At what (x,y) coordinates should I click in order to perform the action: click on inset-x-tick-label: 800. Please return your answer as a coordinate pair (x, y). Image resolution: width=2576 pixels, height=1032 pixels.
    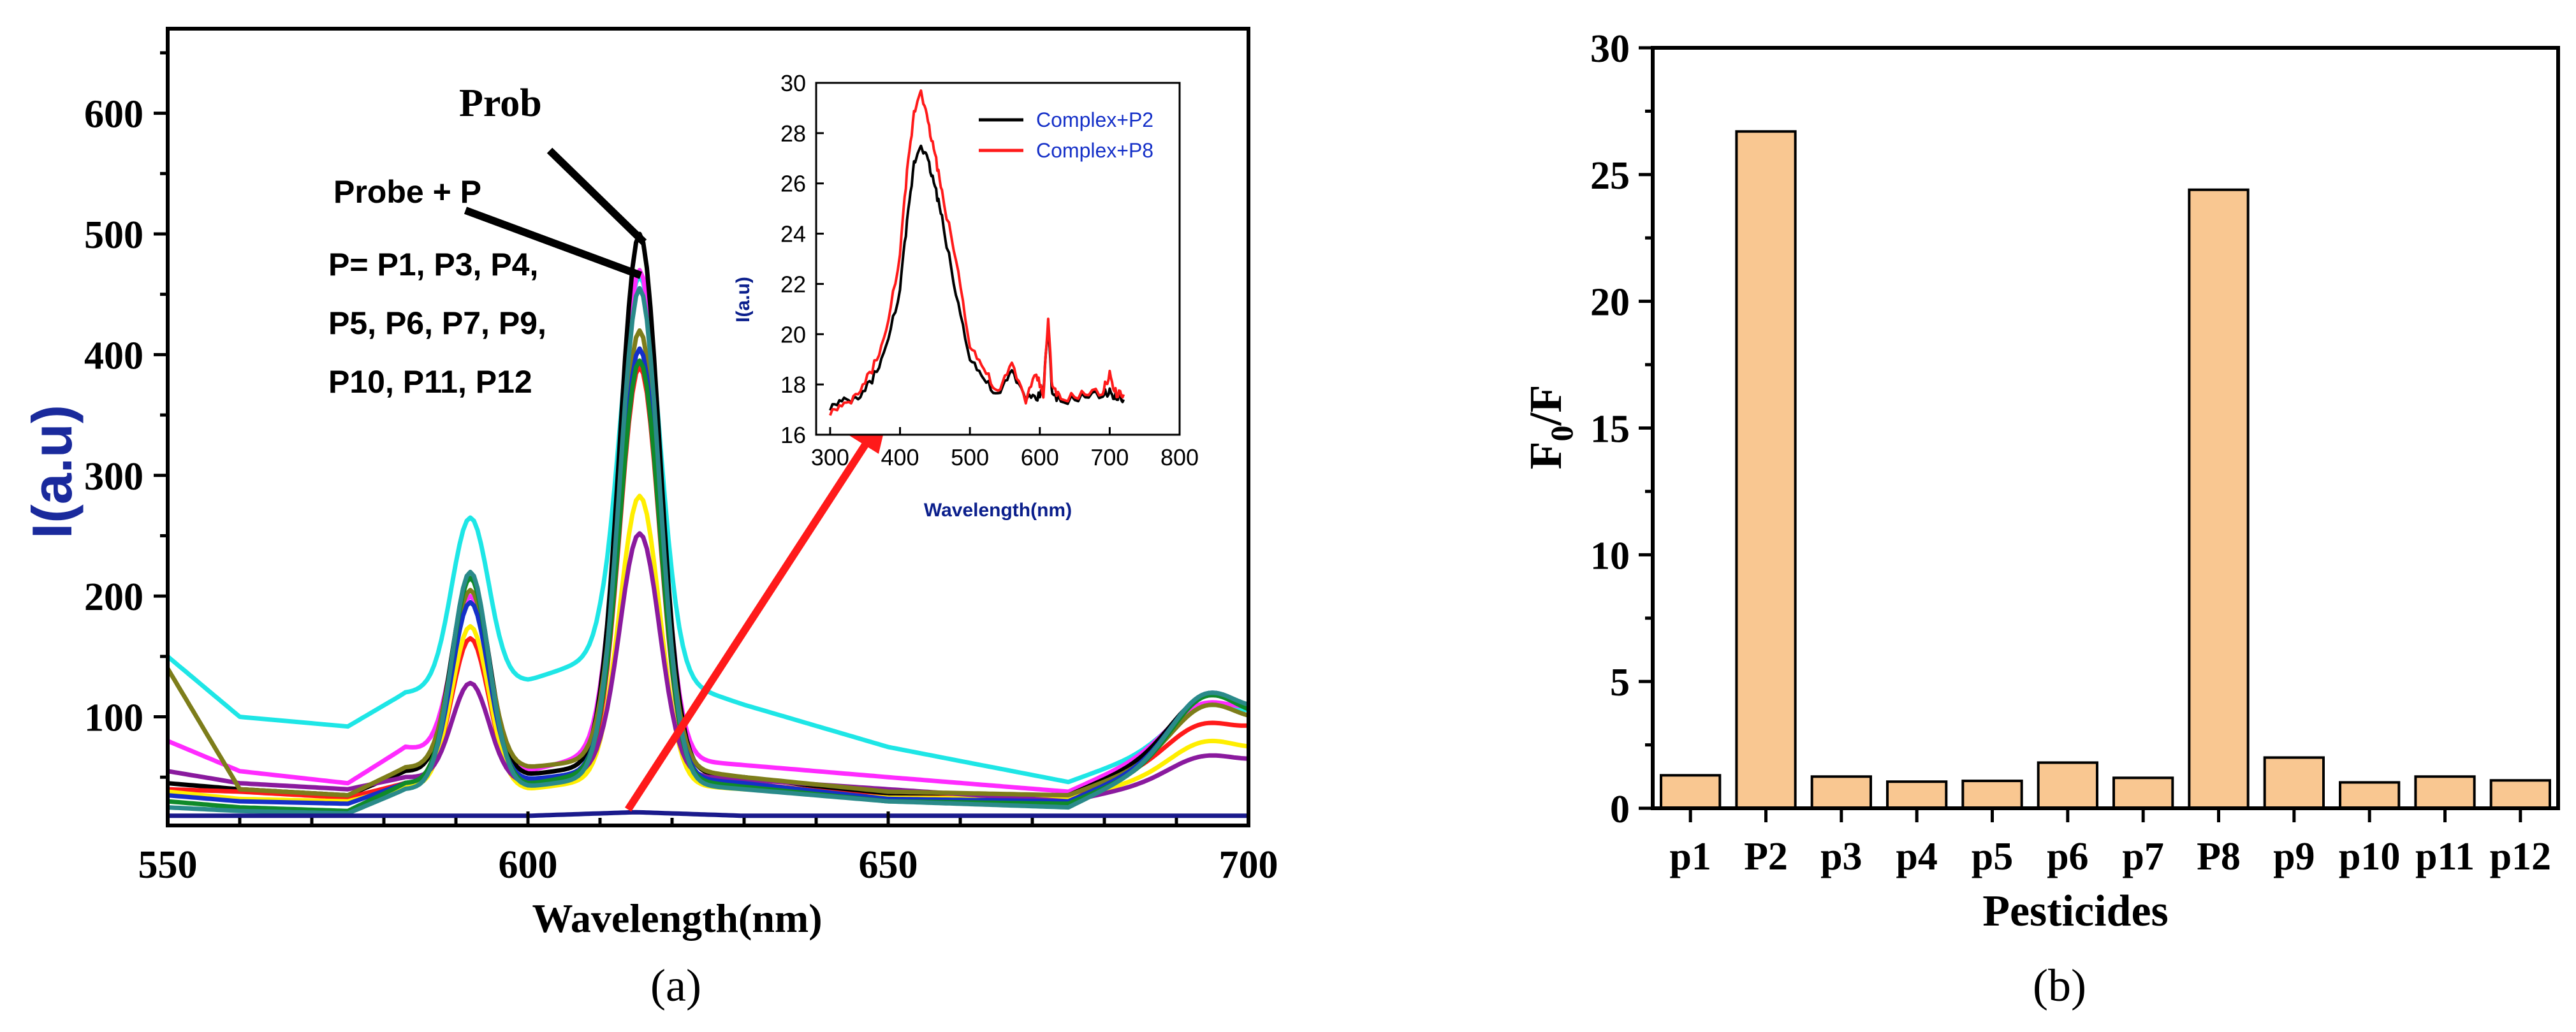
    Looking at the image, I should click on (1179, 457).